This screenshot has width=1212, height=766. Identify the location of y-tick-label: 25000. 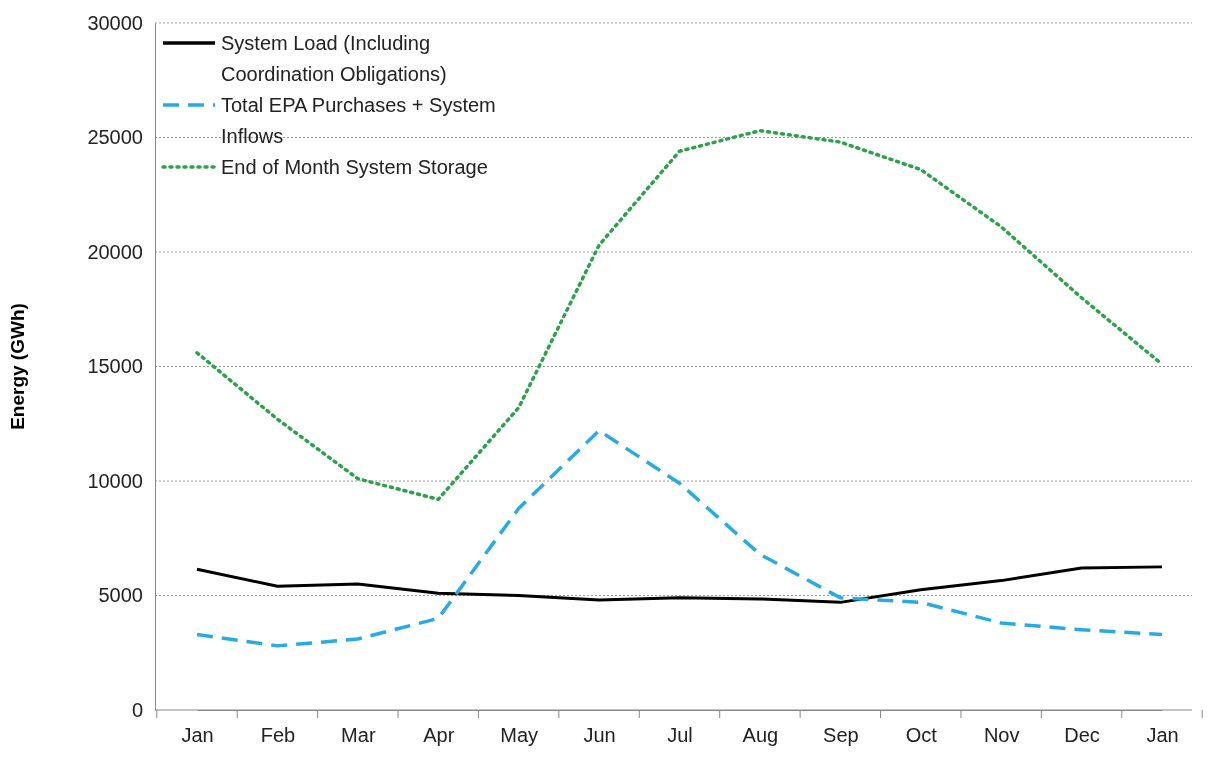
(115, 137).